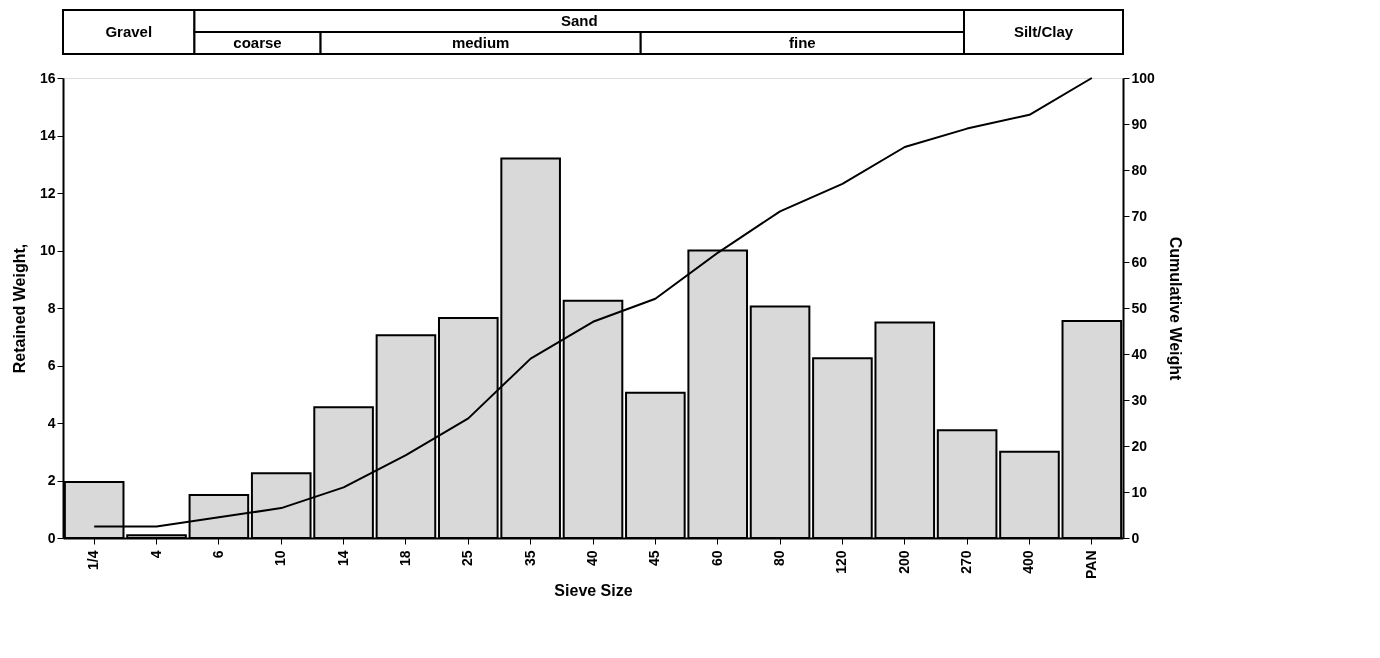  Describe the element at coordinates (480, 42) in the screenshot. I see `text: medium` at that location.